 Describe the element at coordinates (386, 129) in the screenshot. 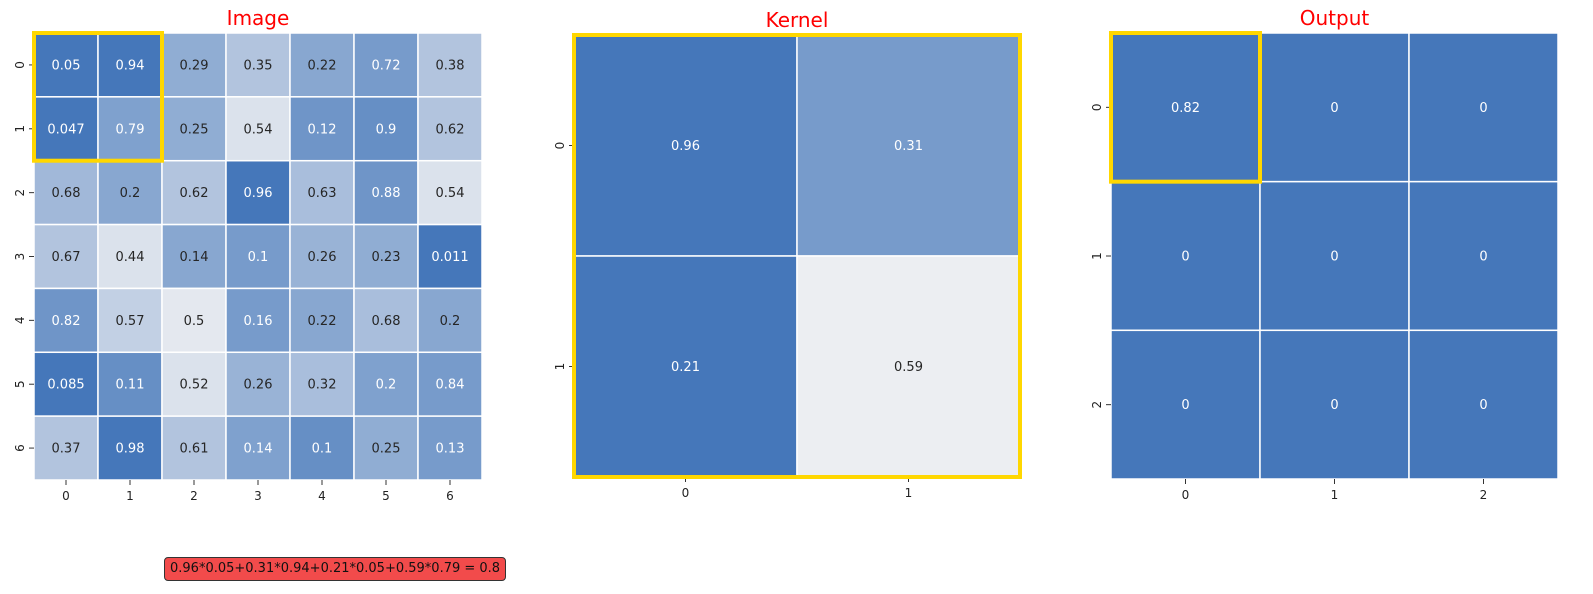

I see `image-cell-value: 0.9` at that location.